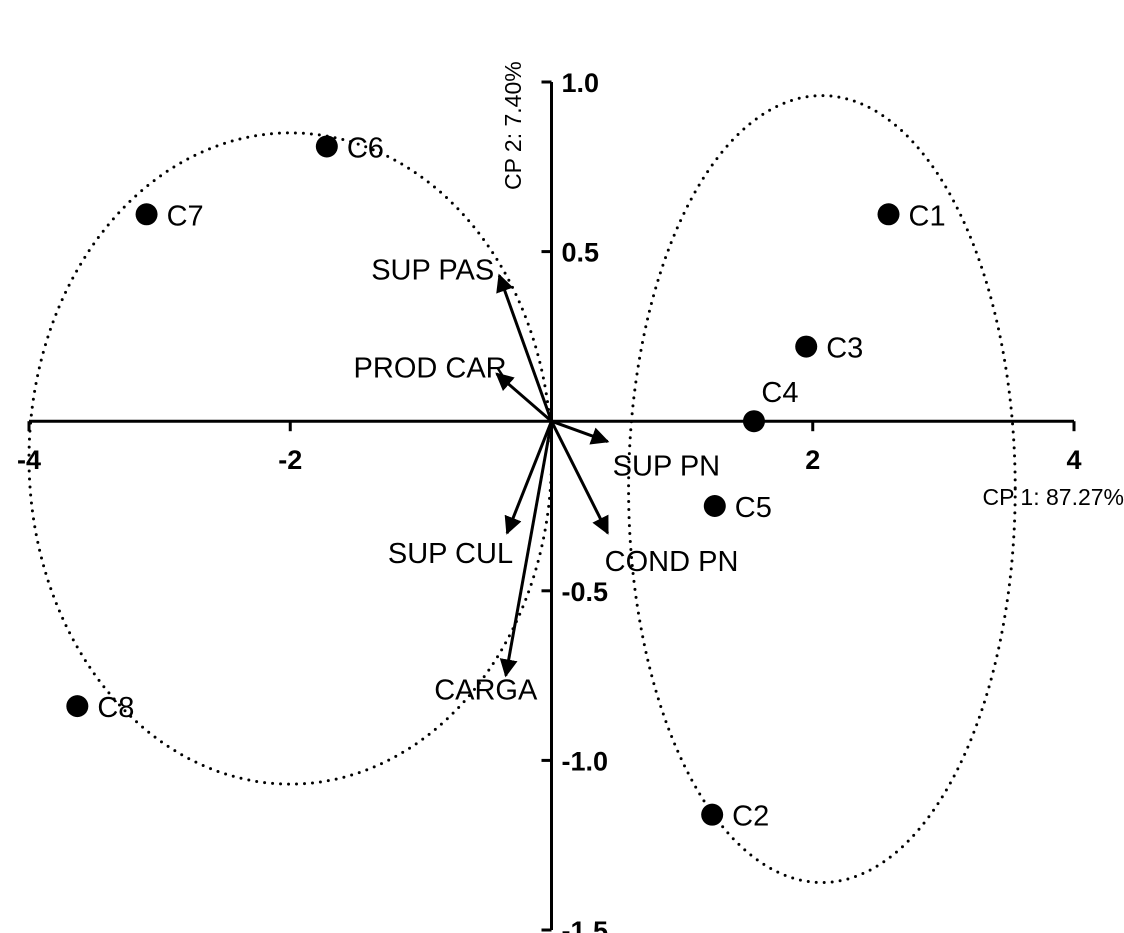 The width and height of the screenshot is (1124, 933). What do you see at coordinates (1073, 460) in the screenshot?
I see `x-tick-label: 4` at bounding box center [1073, 460].